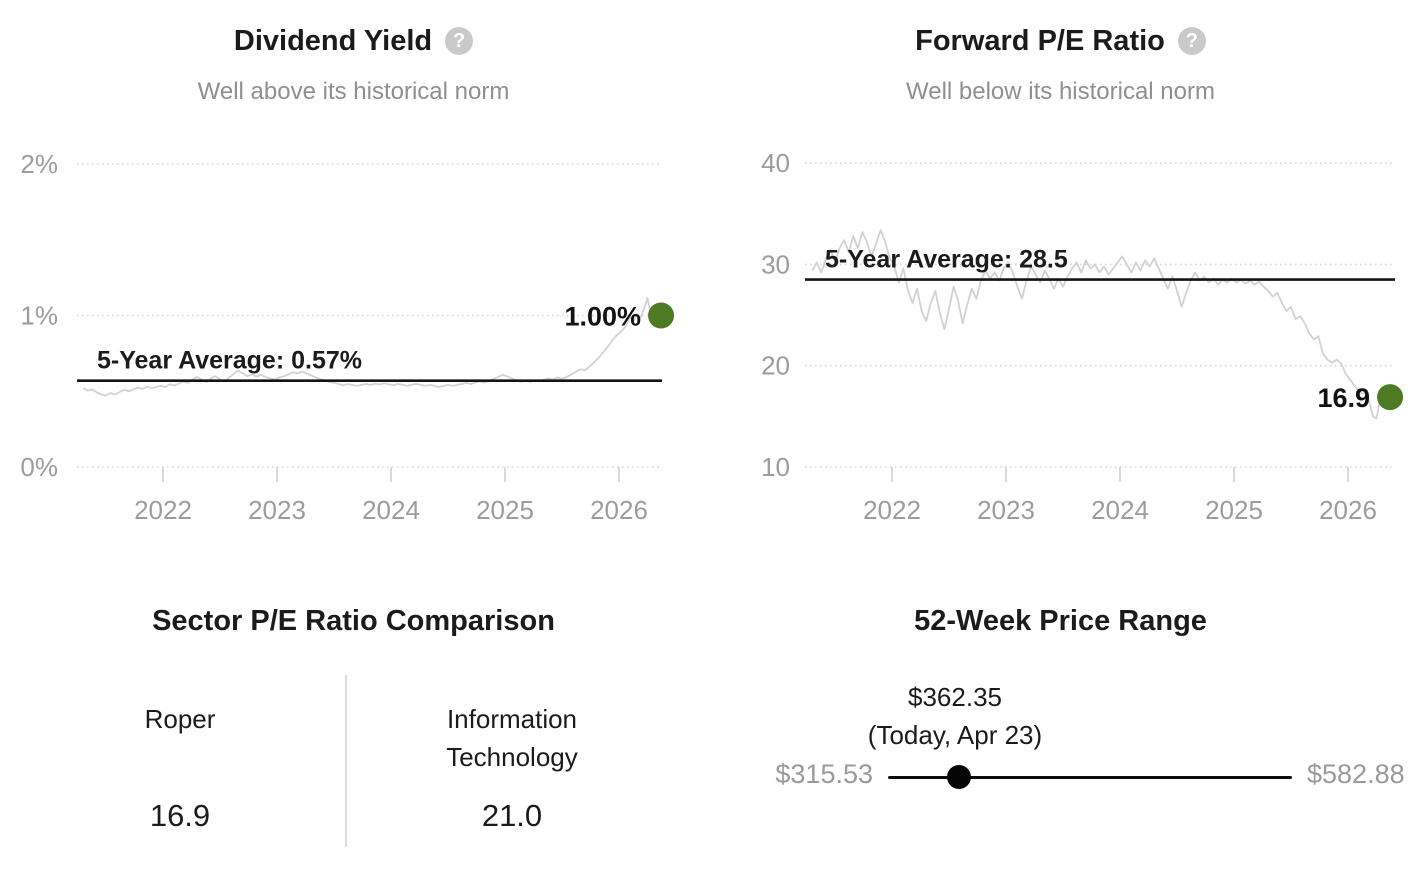 Image resolution: width=1414 pixels, height=870 pixels. Describe the element at coordinates (353, 91) in the screenshot. I see `dividend-yield-subtitle: Well above its historical norm` at that location.